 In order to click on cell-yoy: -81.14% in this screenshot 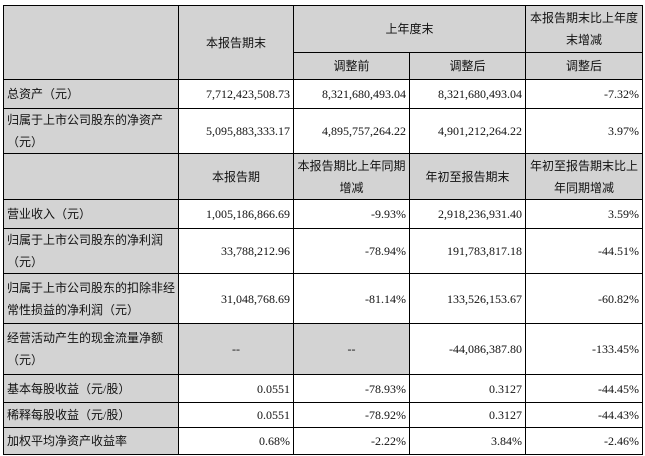, I will do `click(351, 298)`.